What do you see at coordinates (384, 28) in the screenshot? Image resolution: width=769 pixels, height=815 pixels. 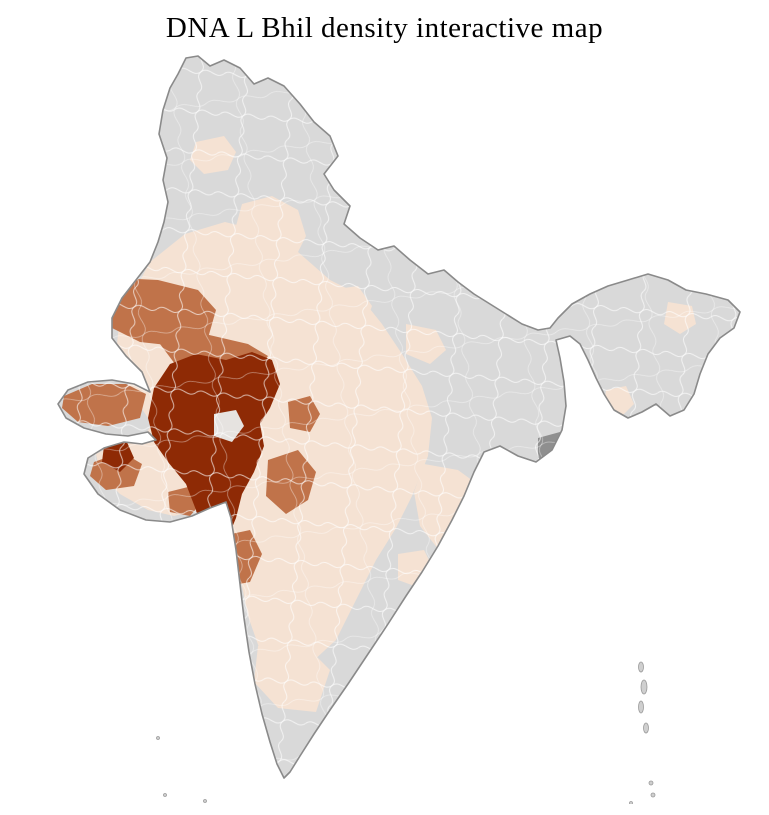 I see `page-title: DNA L Bhil density interactive map` at bounding box center [384, 28].